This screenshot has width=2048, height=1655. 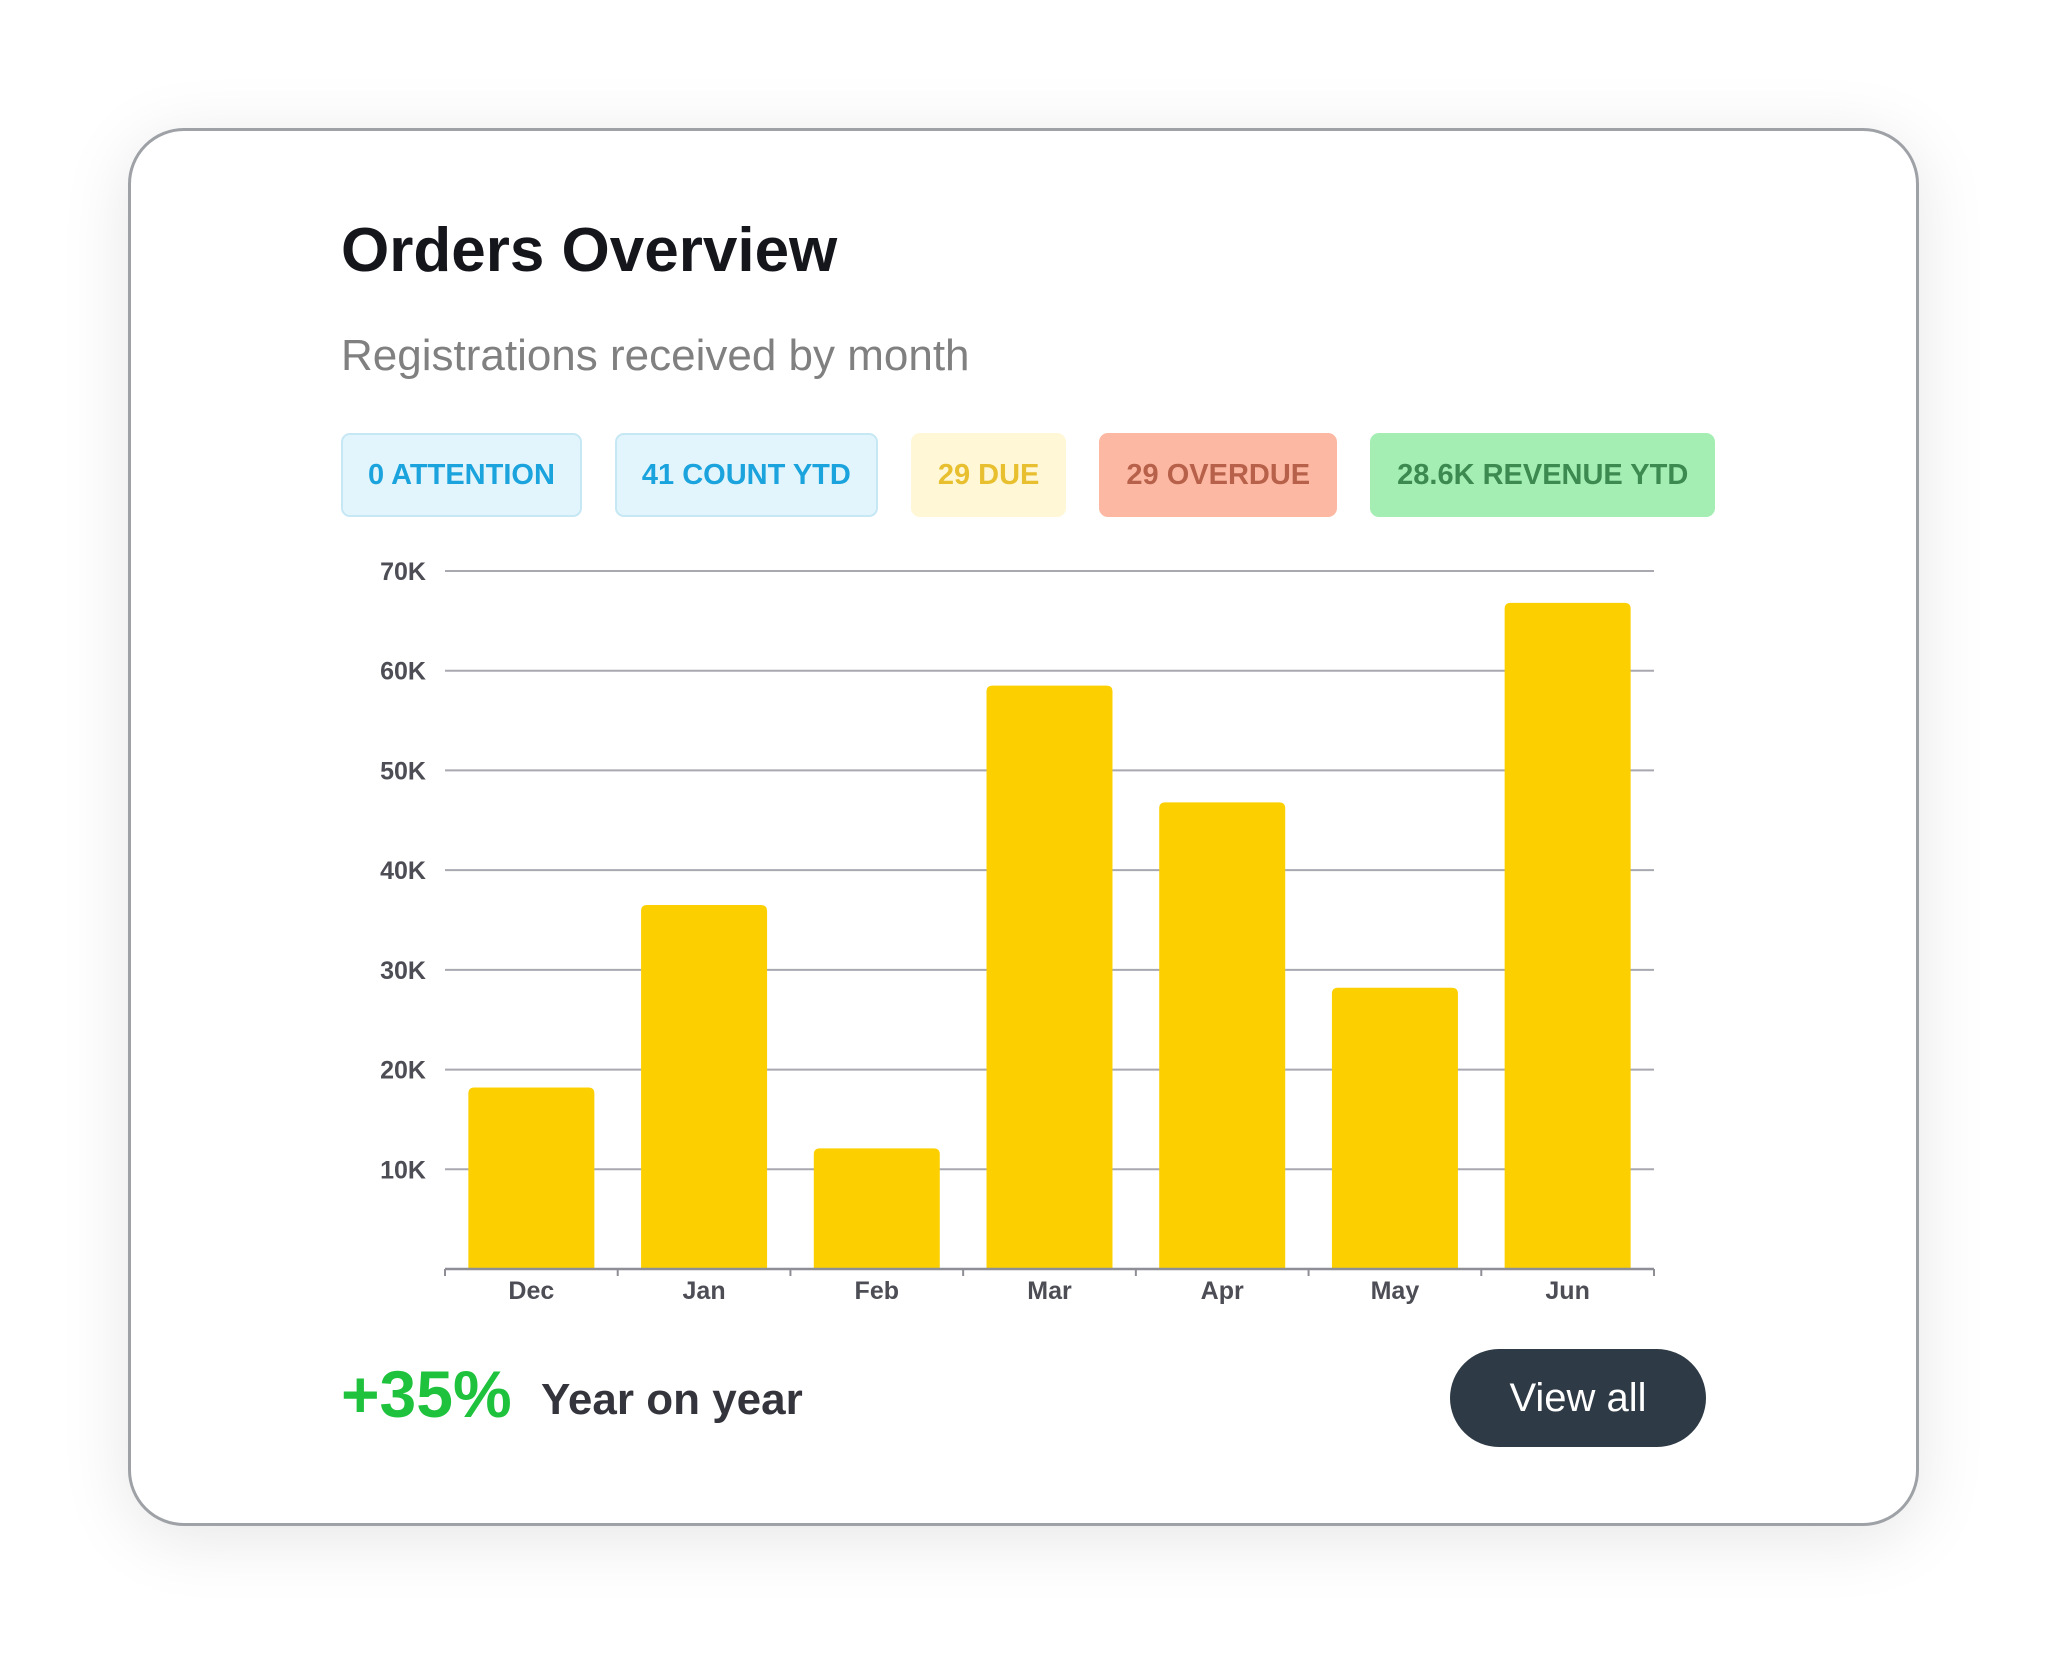 I want to click on badge-count-ytd: 41 COUNT YTD, so click(x=746, y=475).